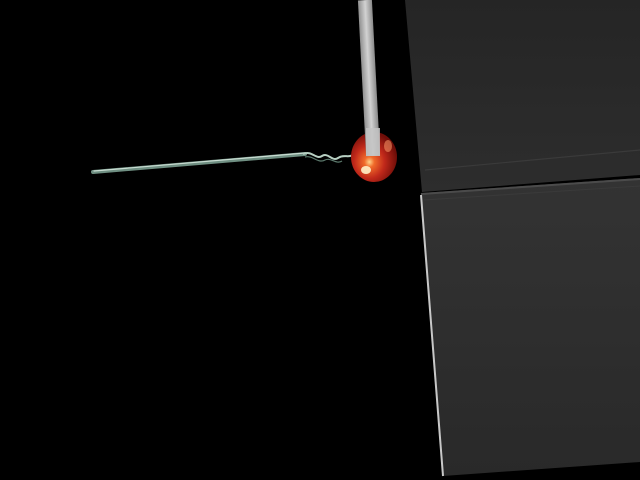  I want to click on thin-wire-stem, so click(199, 163).